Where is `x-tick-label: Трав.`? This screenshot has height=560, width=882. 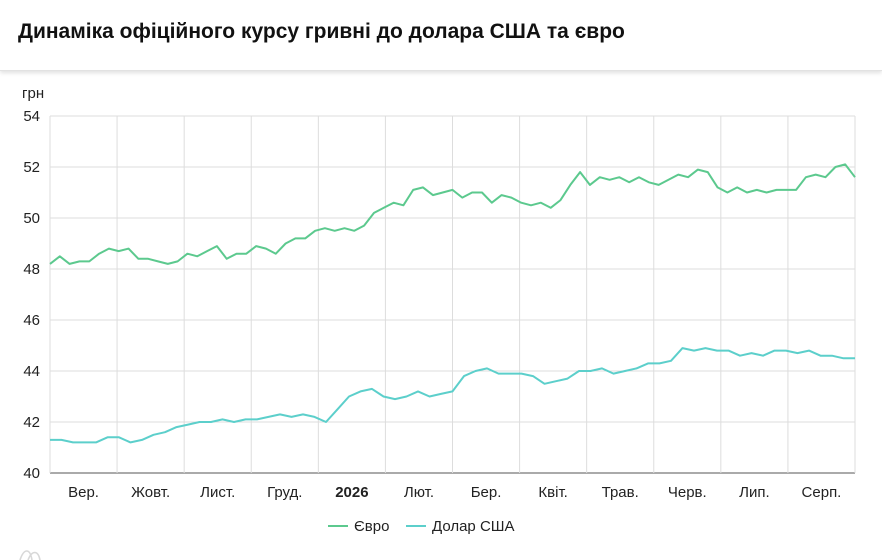 x-tick-label: Трав. is located at coordinates (620, 492).